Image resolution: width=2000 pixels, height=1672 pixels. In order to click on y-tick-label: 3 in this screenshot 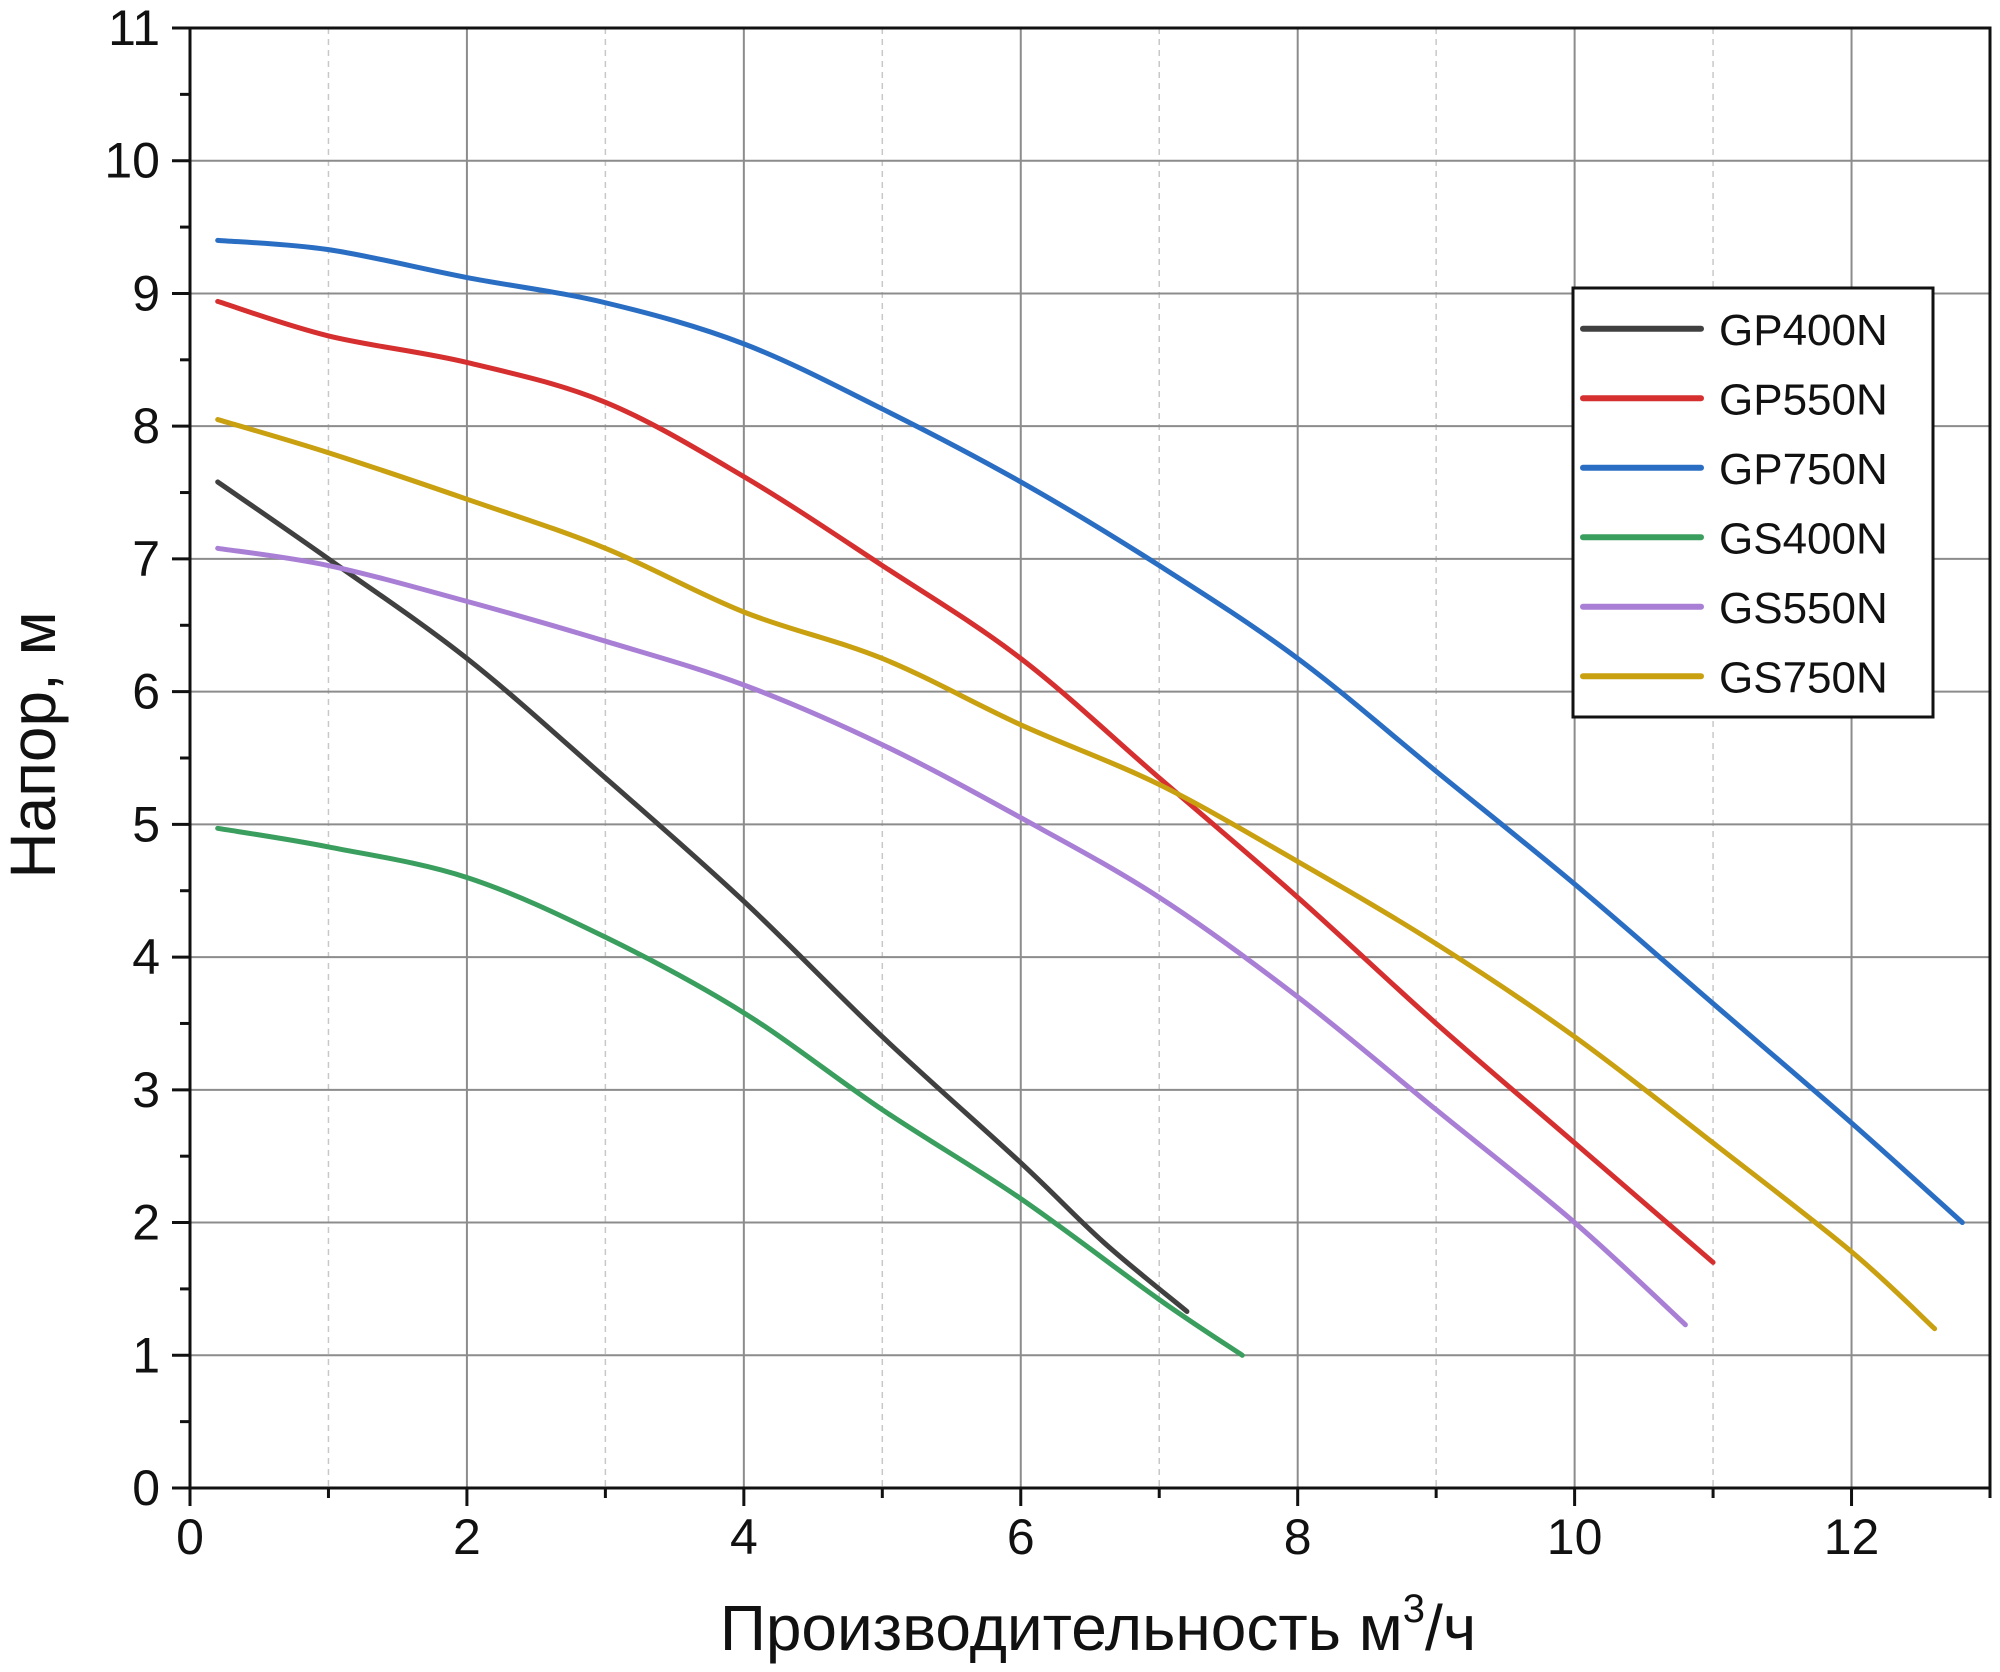, I will do `click(146, 1090)`.